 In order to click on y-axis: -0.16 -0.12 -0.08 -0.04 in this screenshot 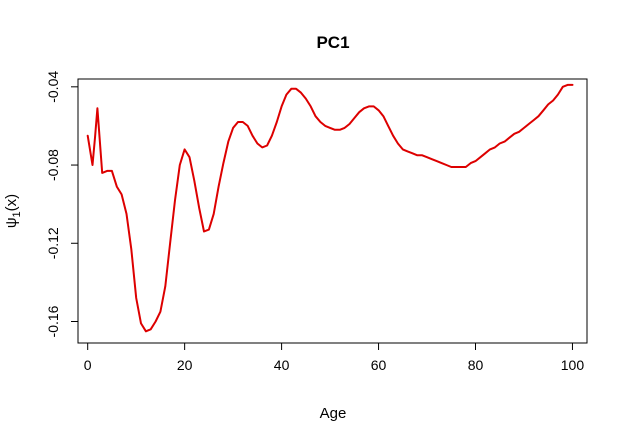, I will do `click(61, 204)`.